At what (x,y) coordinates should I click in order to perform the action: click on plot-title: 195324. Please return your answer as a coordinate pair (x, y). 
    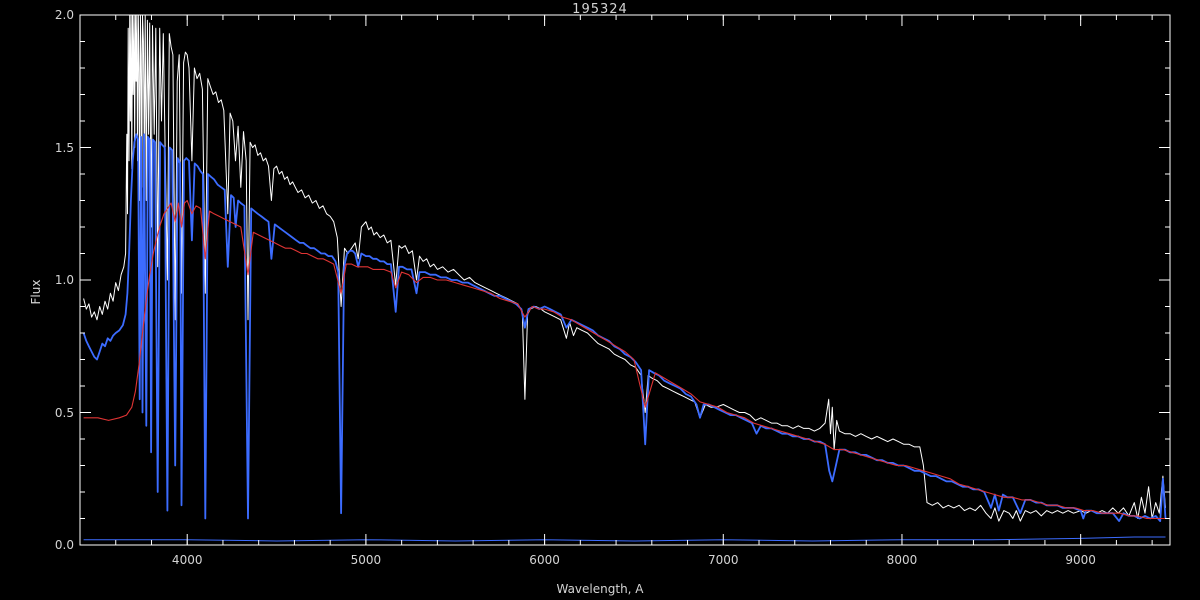
    Looking at the image, I should click on (600, 9).